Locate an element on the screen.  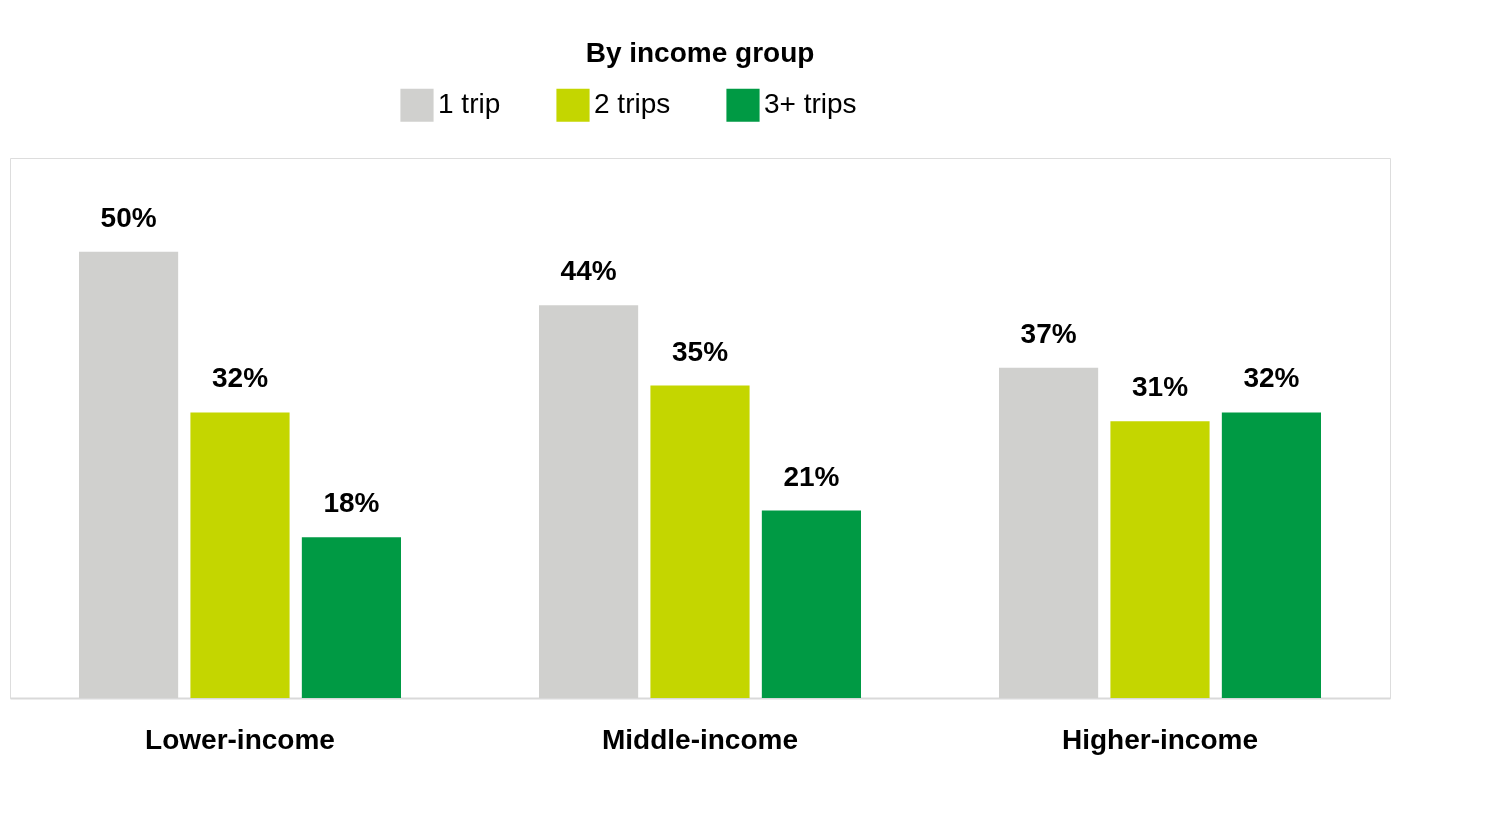
x-tick-label: Middle-income is located at coordinates (700, 739).